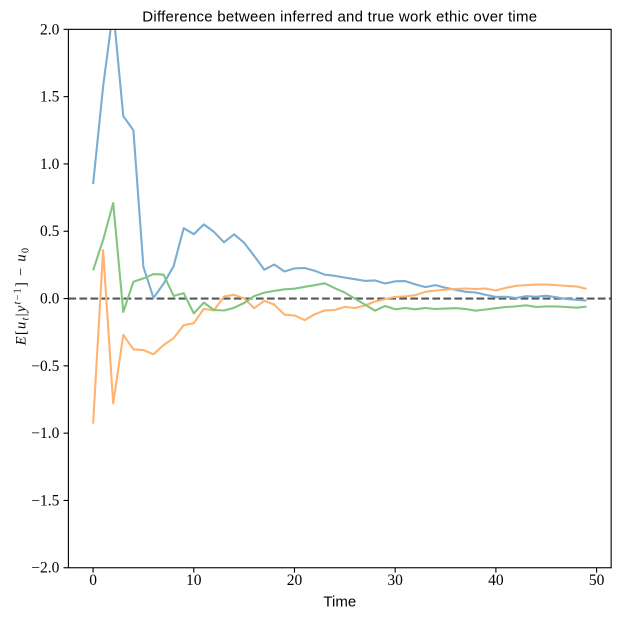 The width and height of the screenshot is (620, 623). Describe the element at coordinates (395, 580) in the screenshot. I see `svg-text: 30` at that location.